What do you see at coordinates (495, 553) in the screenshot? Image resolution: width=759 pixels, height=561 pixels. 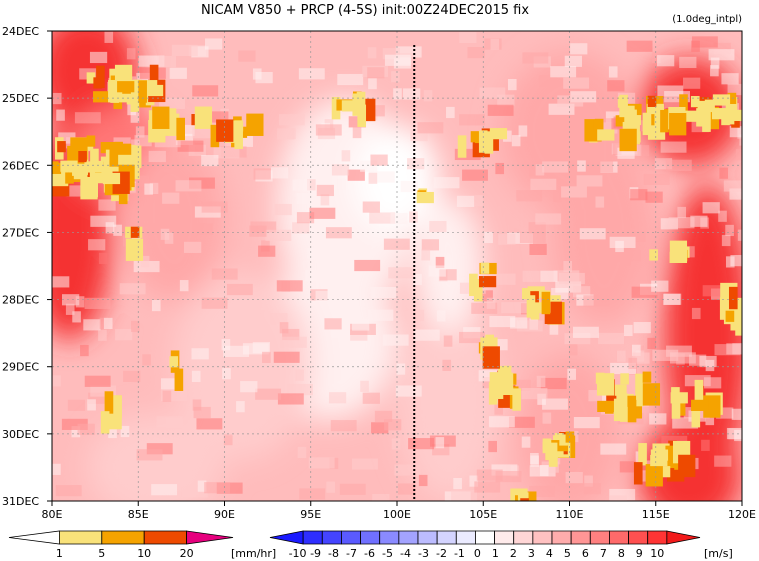 I see `wind-colorbar-label: 1` at bounding box center [495, 553].